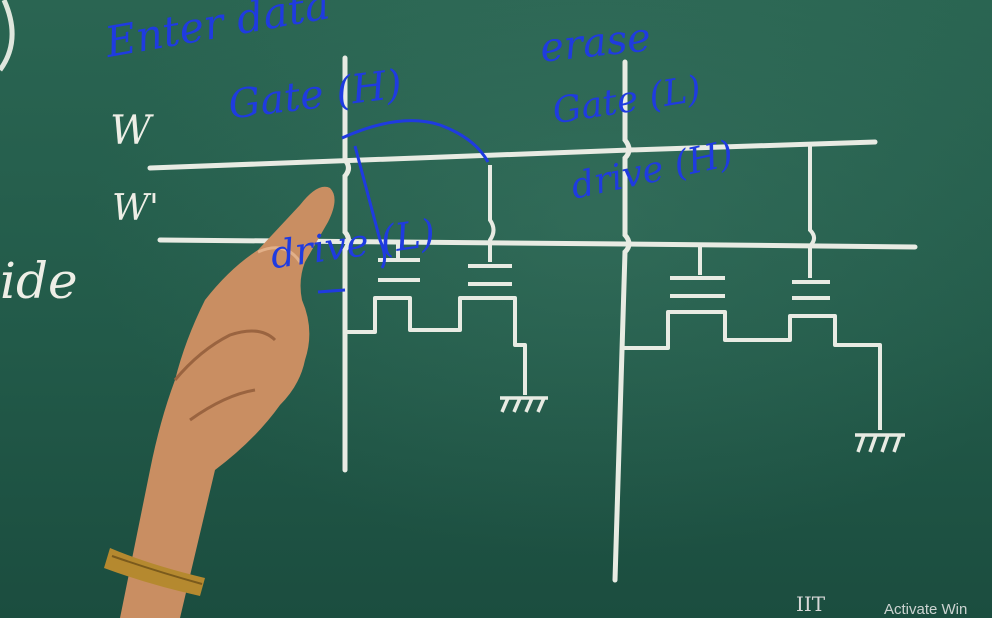 Image resolution: width=992 pixels, height=618 pixels. Describe the element at coordinates (331, 291) in the screenshot. I see `ink-underline-drive` at that location.